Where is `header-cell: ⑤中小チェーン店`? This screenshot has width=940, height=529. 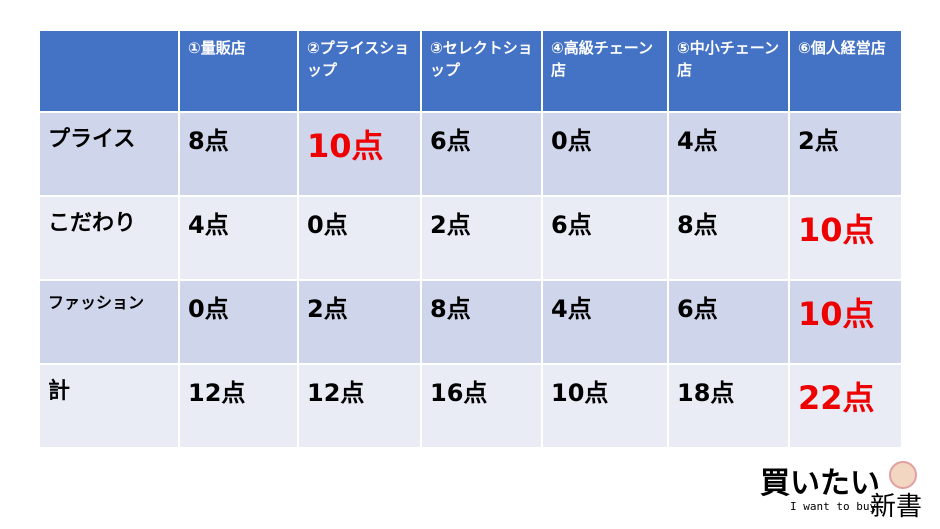
header-cell: ⑤中小チェーン店 is located at coordinates (728, 71).